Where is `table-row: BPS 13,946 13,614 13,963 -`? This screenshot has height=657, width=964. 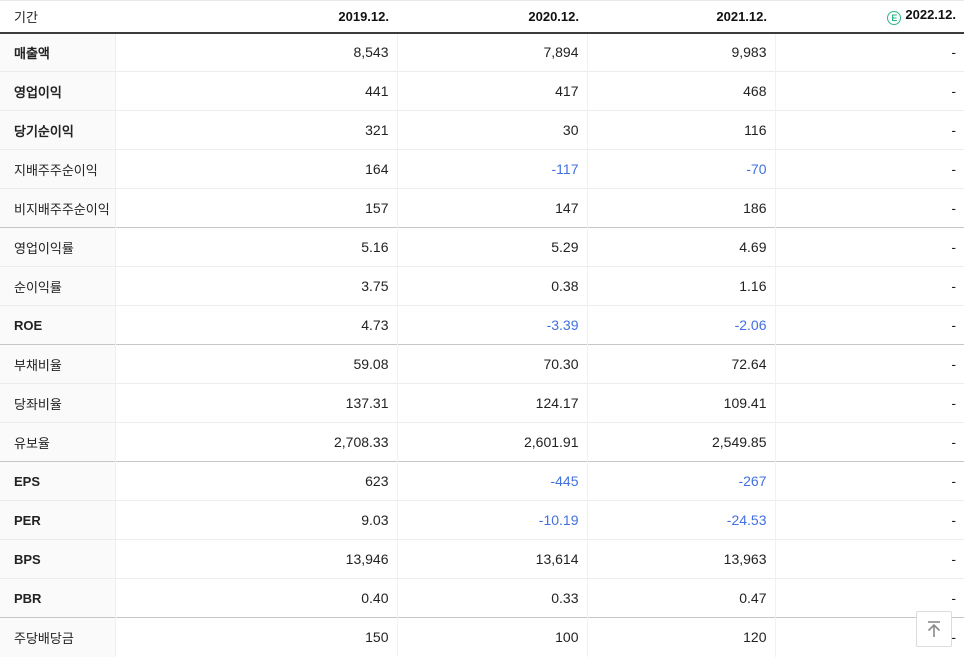 table-row: BPS 13,946 13,614 13,963 - is located at coordinates (482, 559).